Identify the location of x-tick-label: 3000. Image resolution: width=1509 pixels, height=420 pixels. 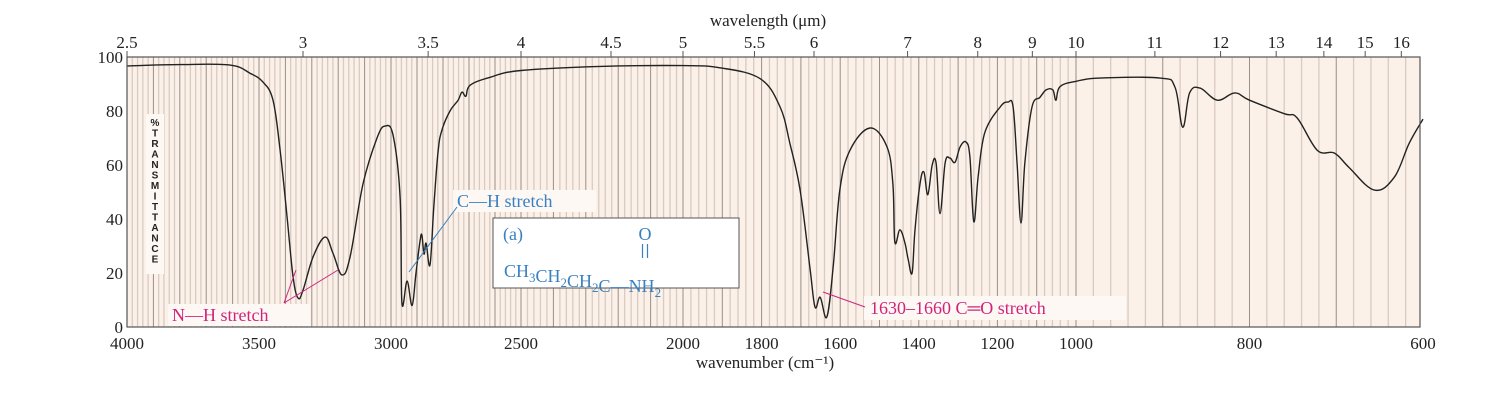
(391, 343).